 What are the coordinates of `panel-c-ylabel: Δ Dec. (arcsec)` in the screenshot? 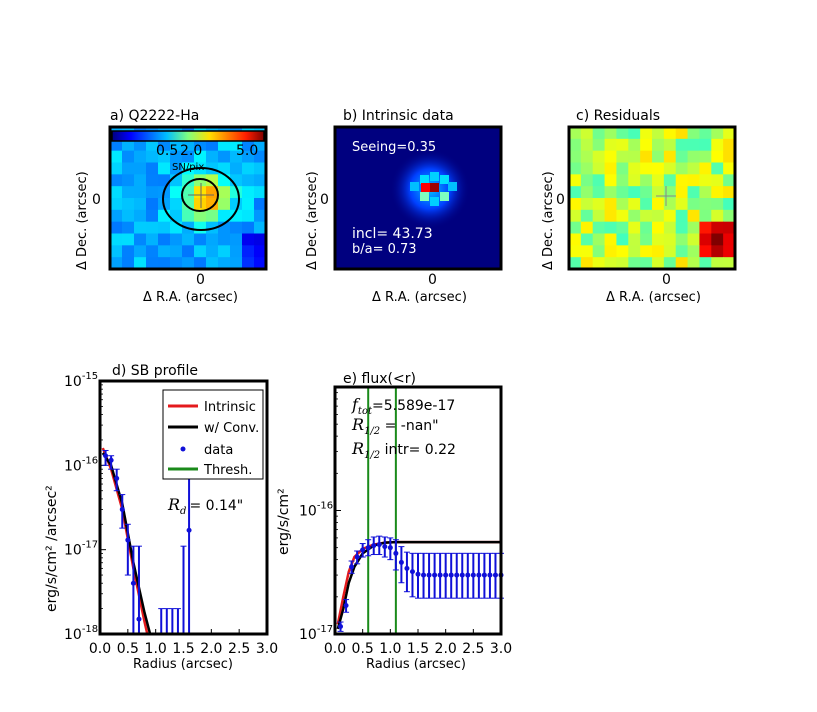 It's located at (548, 220).